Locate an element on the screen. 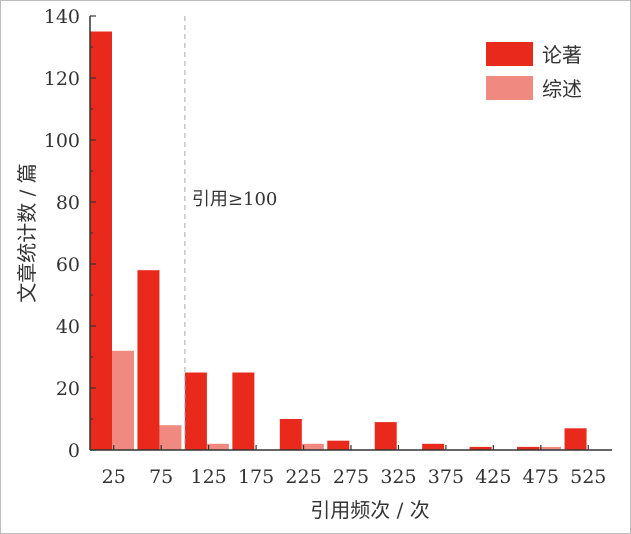  x-tick-label: 75 is located at coordinates (161, 477).